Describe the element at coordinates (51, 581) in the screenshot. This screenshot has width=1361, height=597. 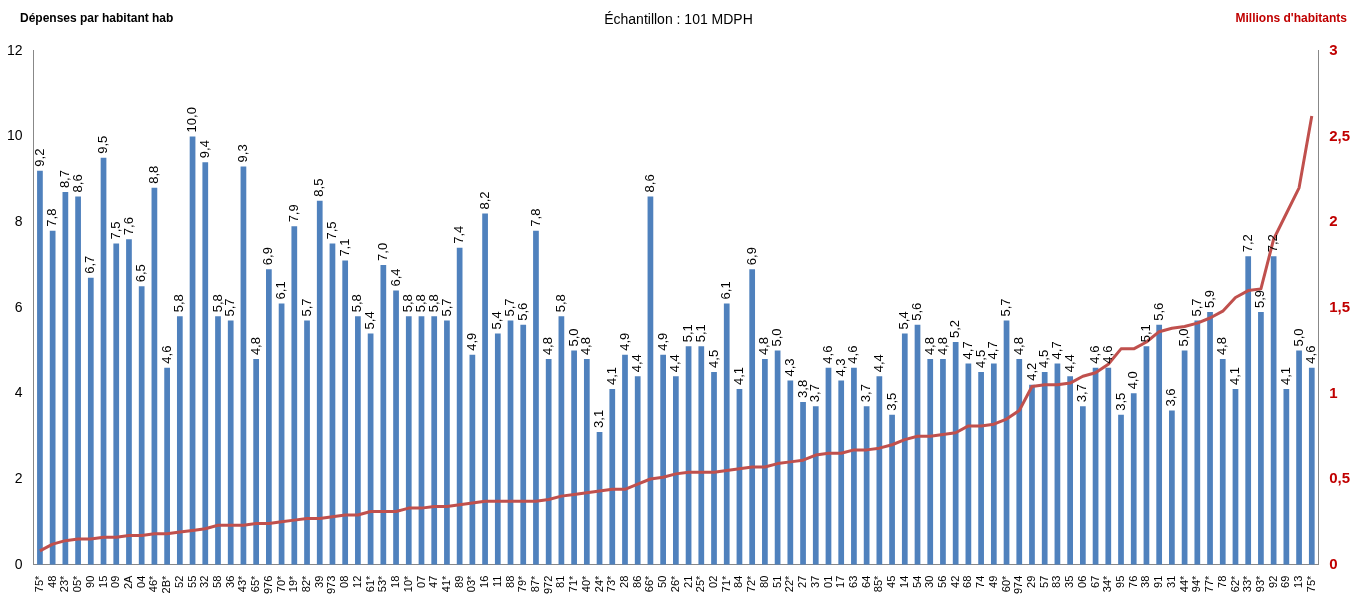
I see `x-tick-label: 48` at that location.